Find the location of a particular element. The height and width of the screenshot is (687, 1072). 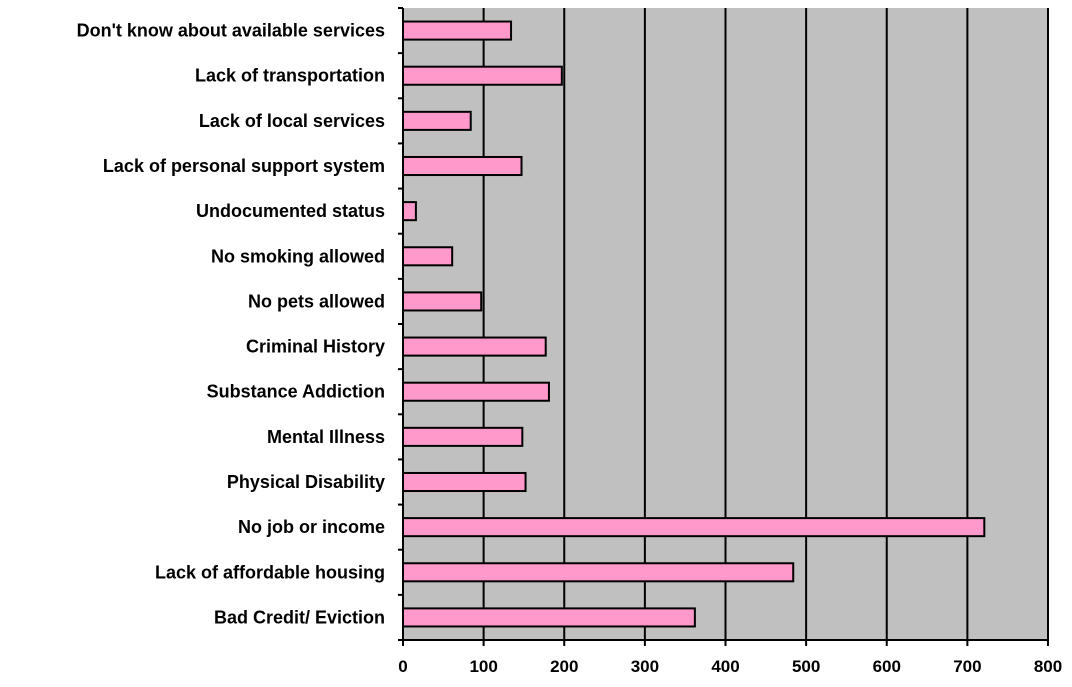

category-label: Lack of personal support system is located at coordinates (244, 166).